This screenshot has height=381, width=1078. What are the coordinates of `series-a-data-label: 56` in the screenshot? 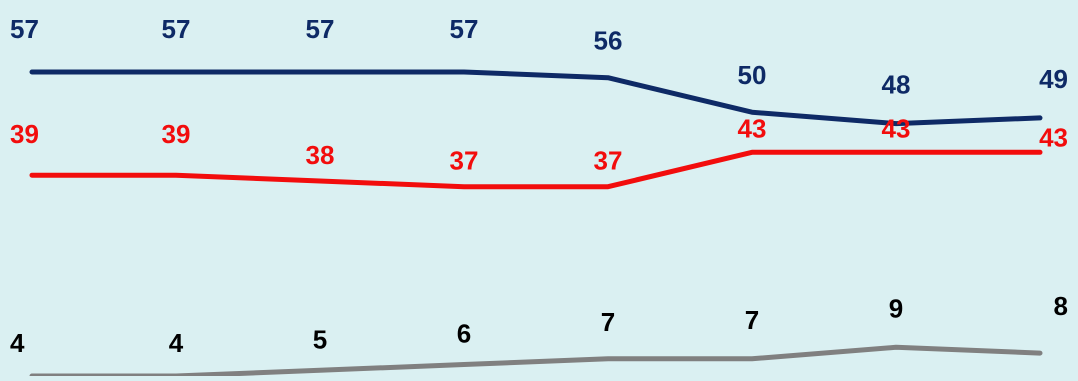 It's located at (608, 41).